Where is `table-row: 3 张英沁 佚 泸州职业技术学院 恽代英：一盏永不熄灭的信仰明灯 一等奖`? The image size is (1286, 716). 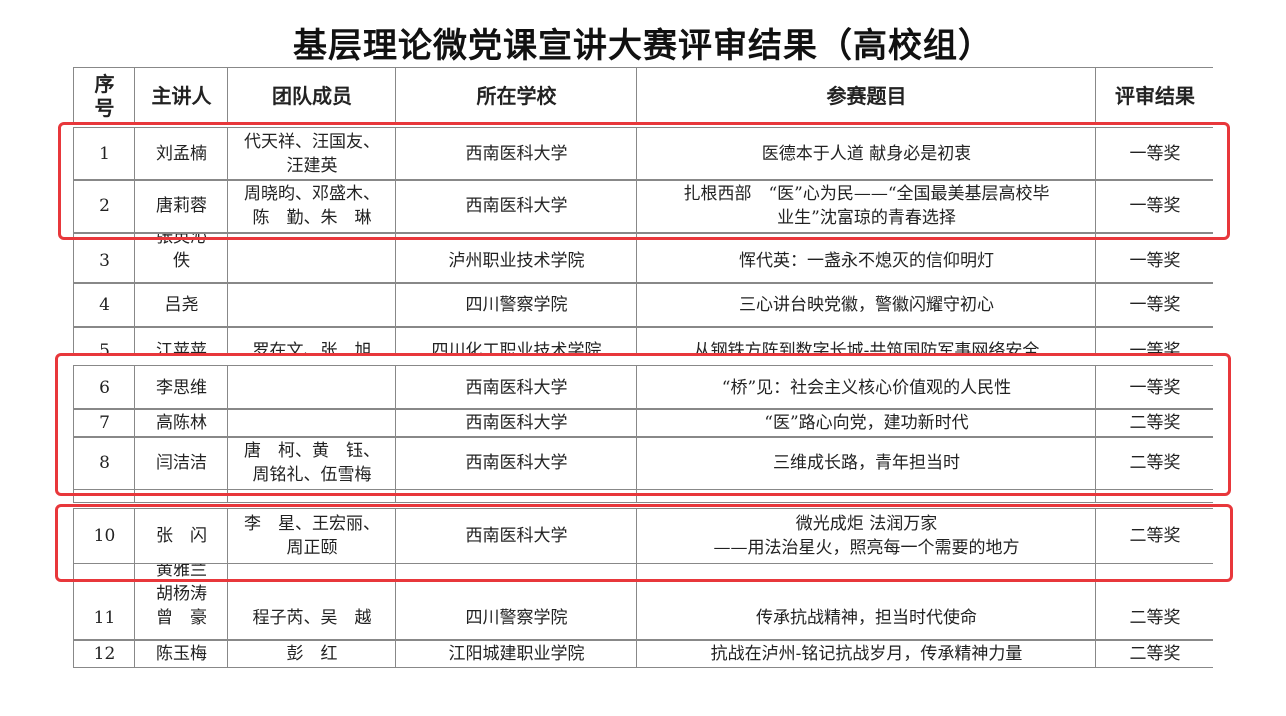
table-row: 3 张英沁 佚 泸州职业技术学院 恽代英：一盏永不熄灭的信仰明灯 一等奖 is located at coordinates (643, 258).